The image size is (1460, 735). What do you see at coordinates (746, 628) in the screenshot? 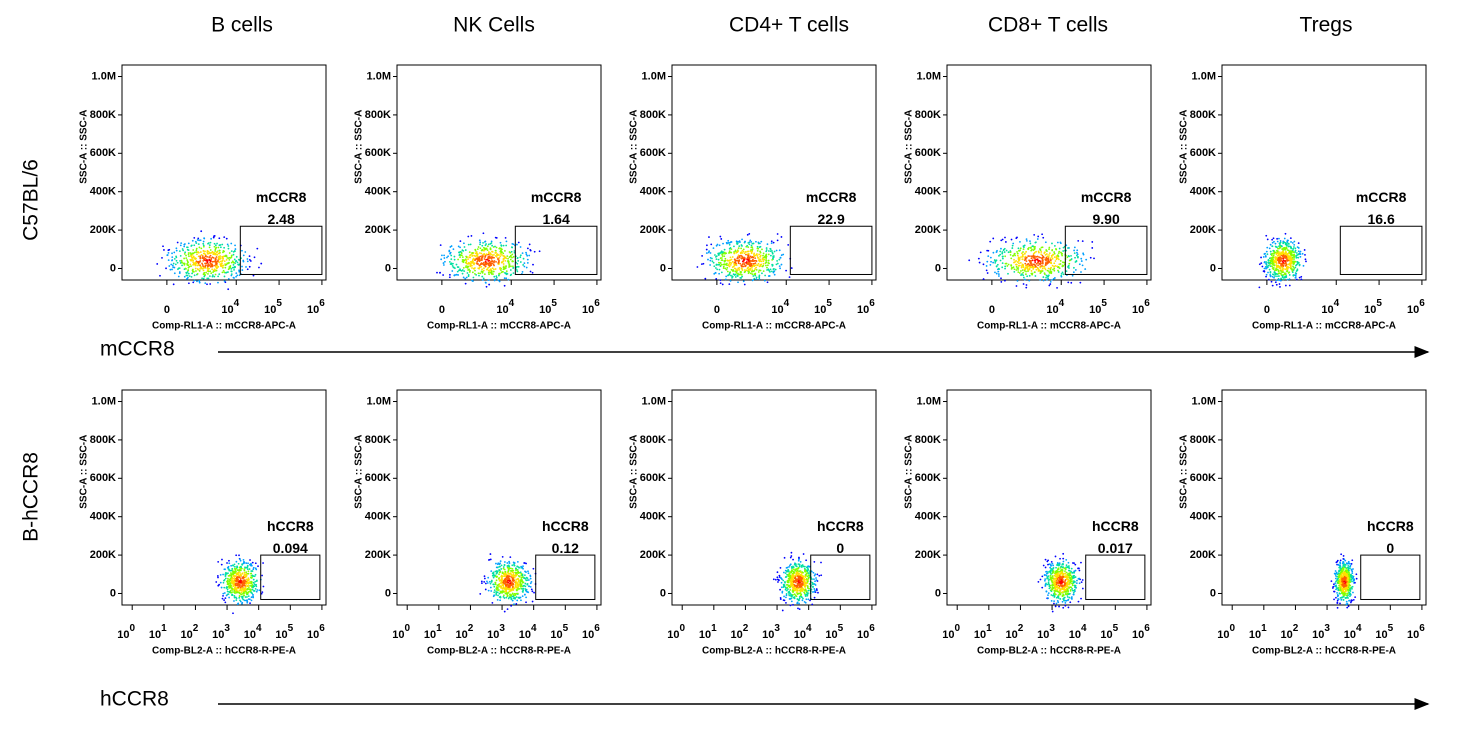
I see `x-tick-exponent: 2` at bounding box center [746, 628].